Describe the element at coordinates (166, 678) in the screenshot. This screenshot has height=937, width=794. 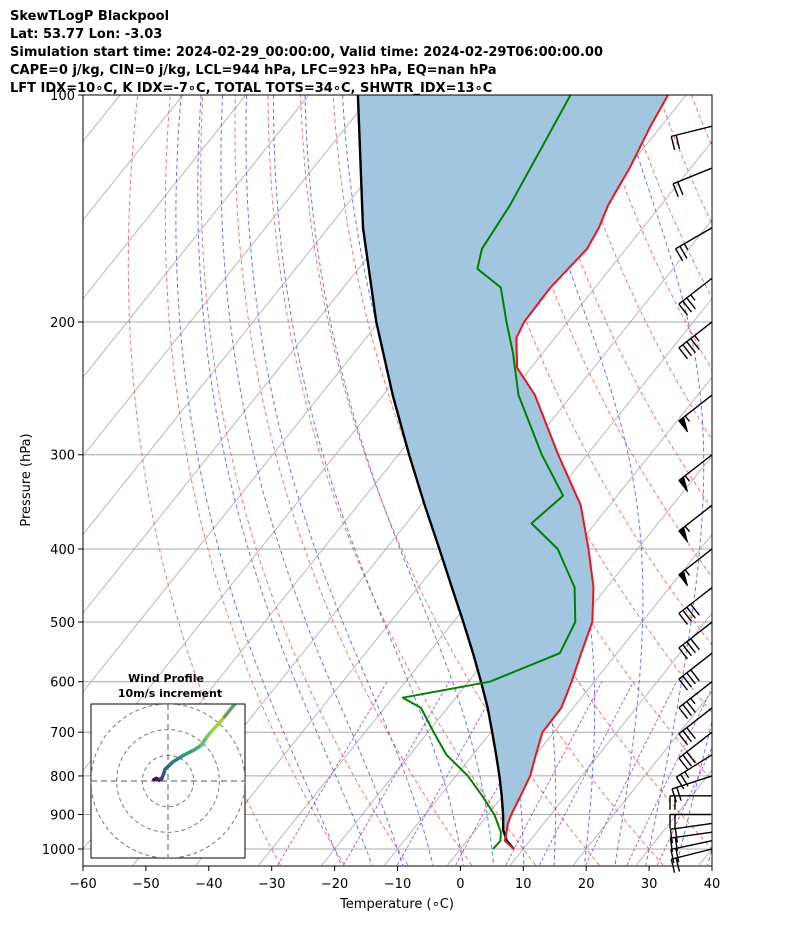
I see `hodograph-title: Wind Profile` at that location.